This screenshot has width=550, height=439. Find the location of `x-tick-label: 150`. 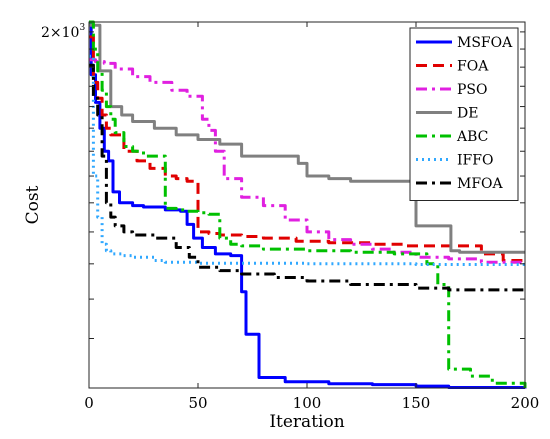

x-tick-label: 150 is located at coordinates (416, 403).